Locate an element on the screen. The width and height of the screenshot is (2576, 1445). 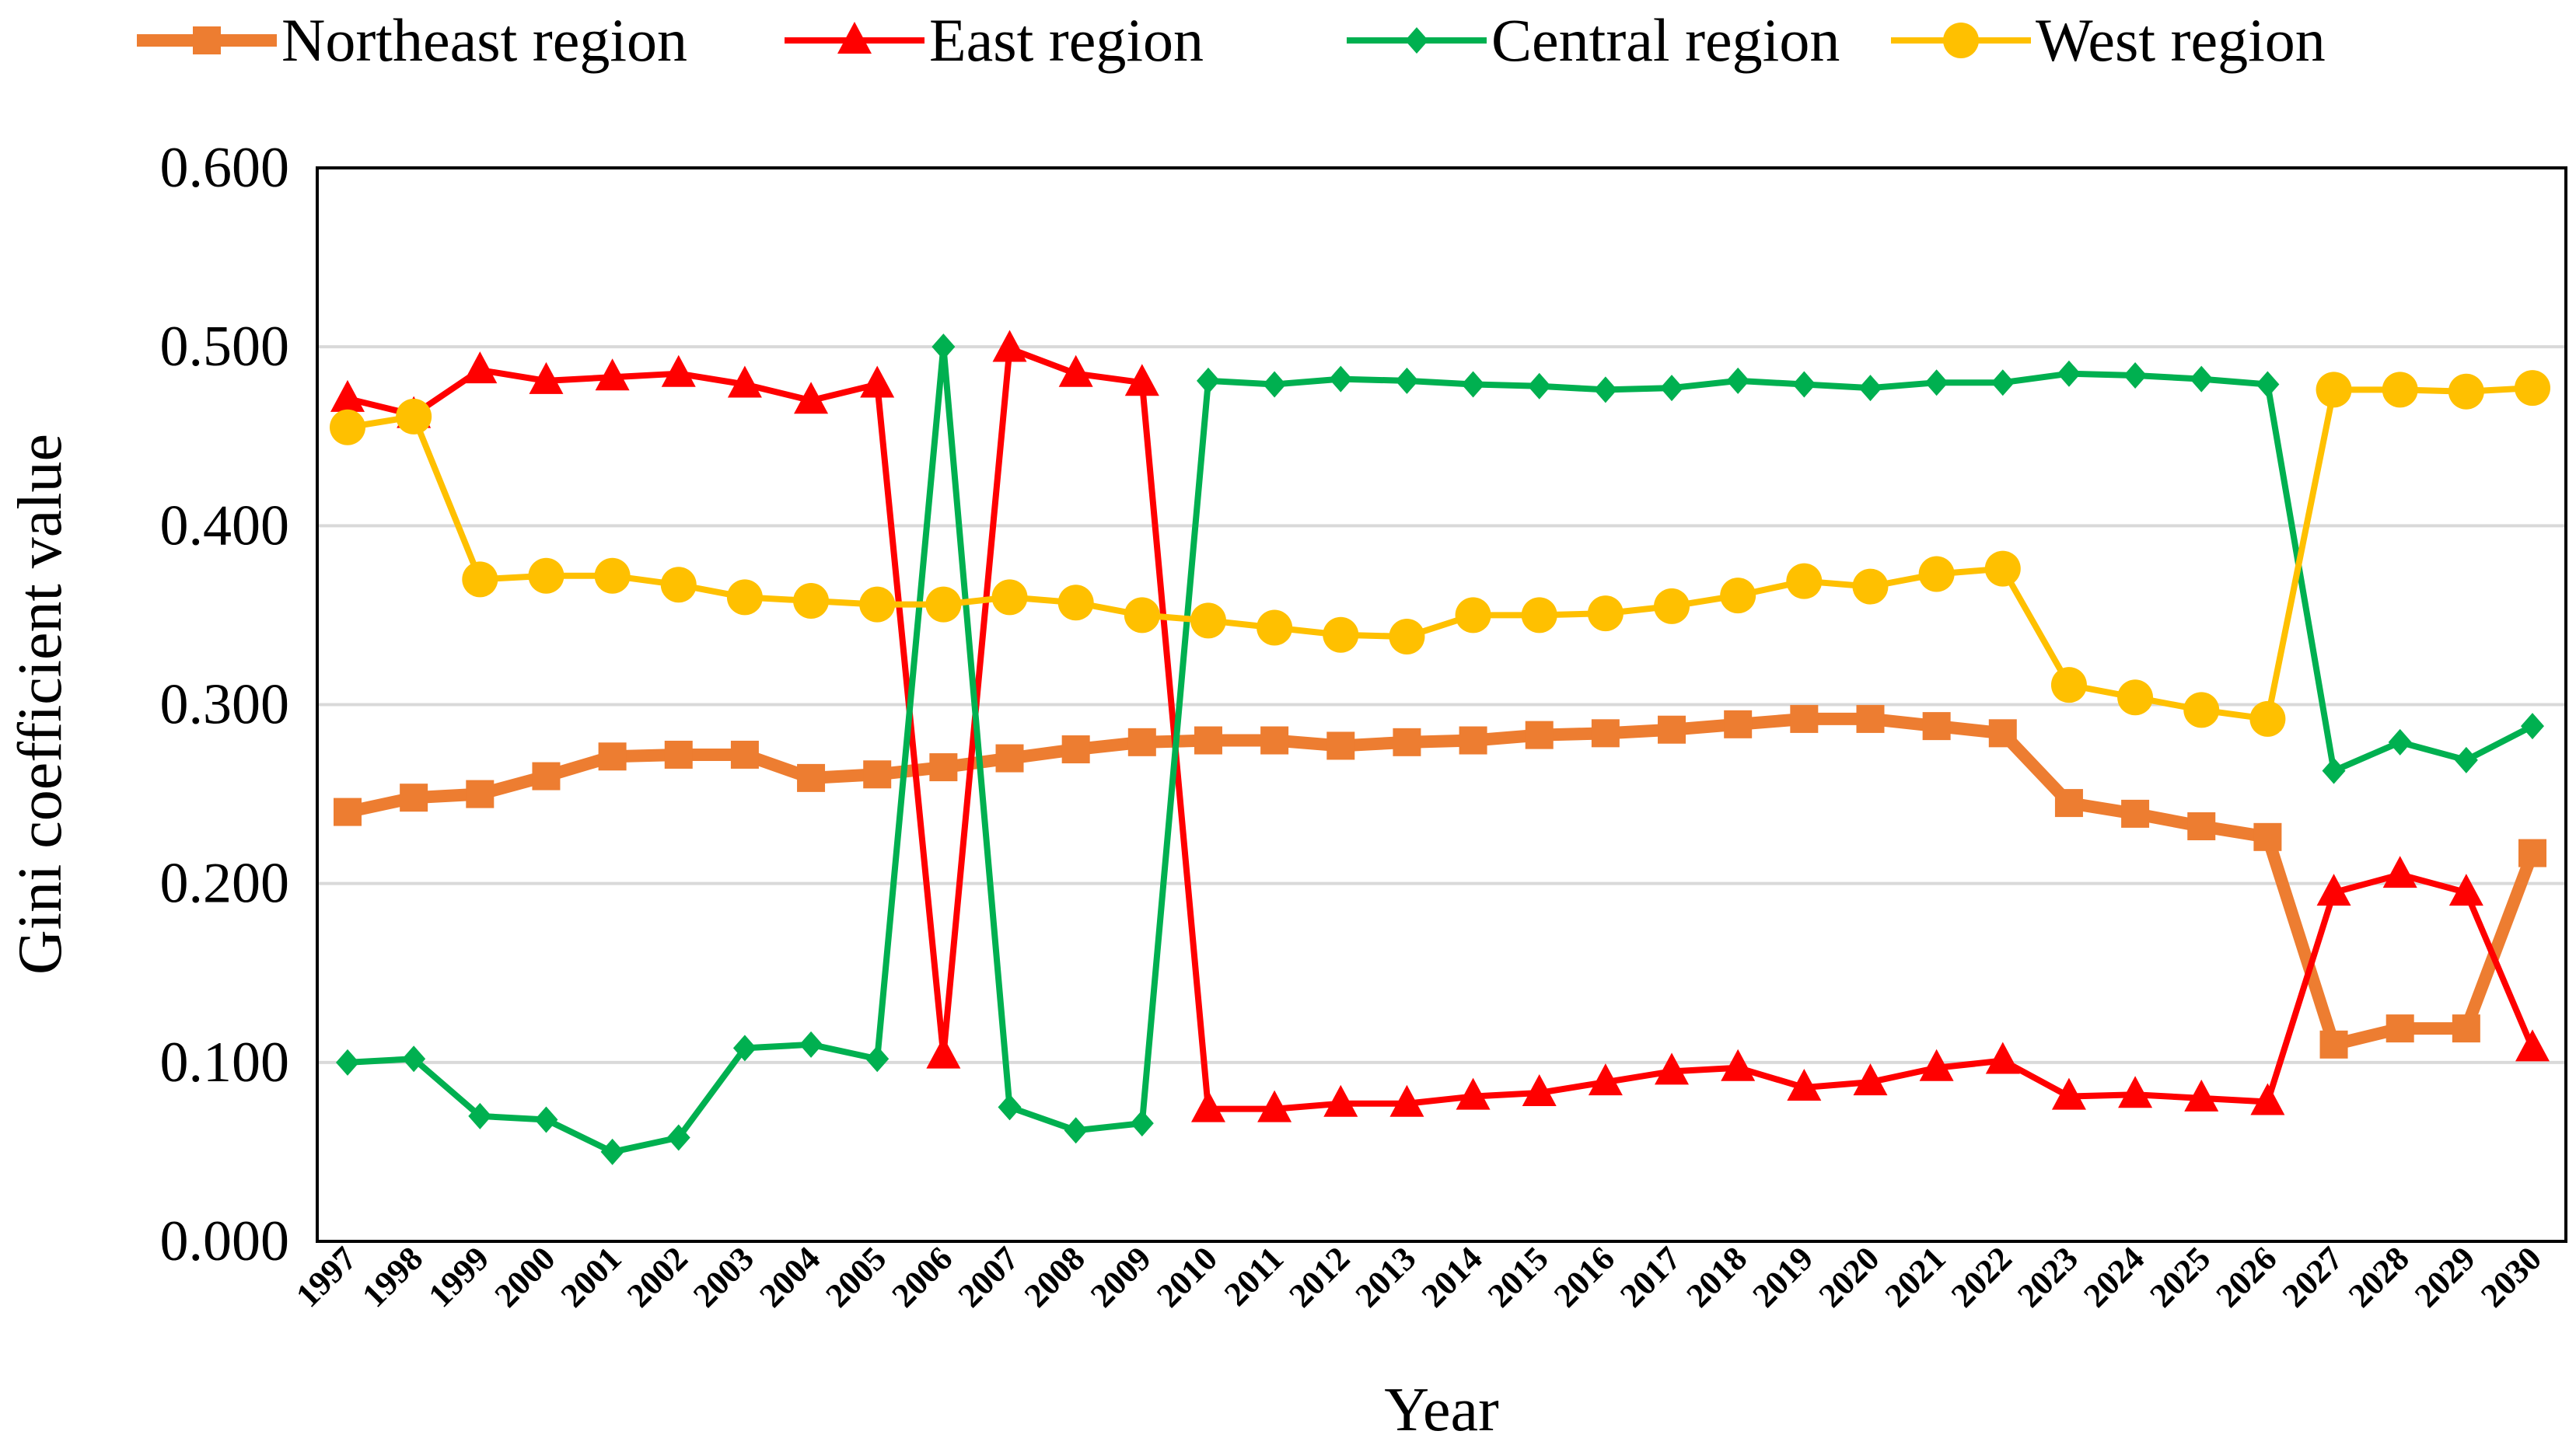
x-tick-label: 2025 is located at coordinates (2180, 1276).